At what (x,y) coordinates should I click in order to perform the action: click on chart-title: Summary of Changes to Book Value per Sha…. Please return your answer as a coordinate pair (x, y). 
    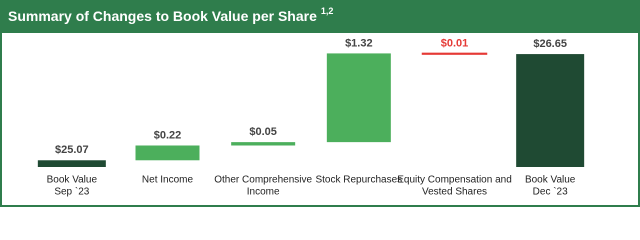
    Looking at the image, I should click on (170, 14).